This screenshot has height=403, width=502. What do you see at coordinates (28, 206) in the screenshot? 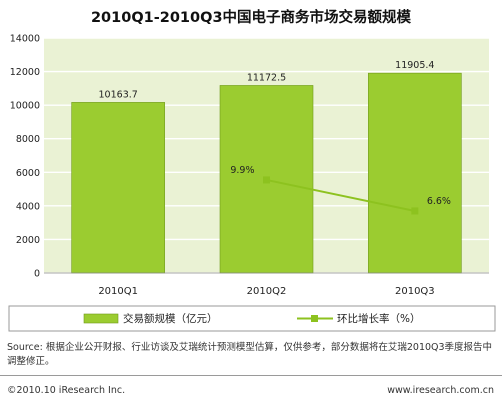
I see `y-tick-label: 4000` at bounding box center [28, 206].